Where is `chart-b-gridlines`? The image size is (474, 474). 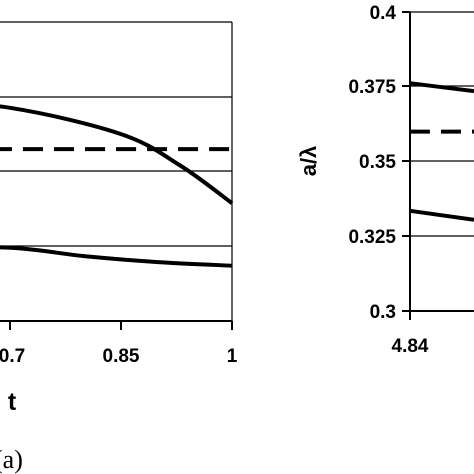
chart-b-gridlines is located at coordinates (442, 124).